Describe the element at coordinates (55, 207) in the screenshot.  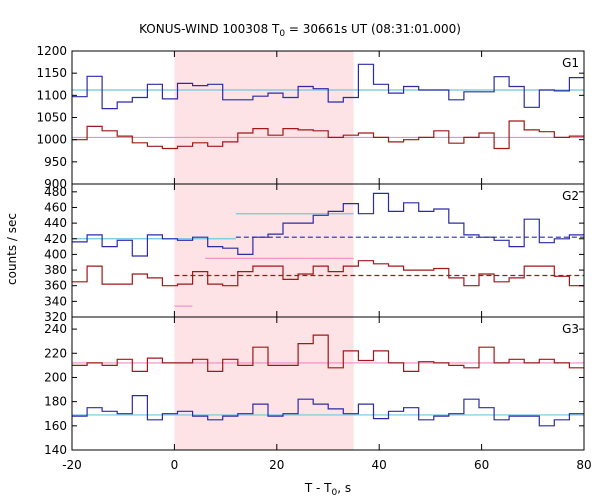
I see `g2-ytick-label: 460` at that location.